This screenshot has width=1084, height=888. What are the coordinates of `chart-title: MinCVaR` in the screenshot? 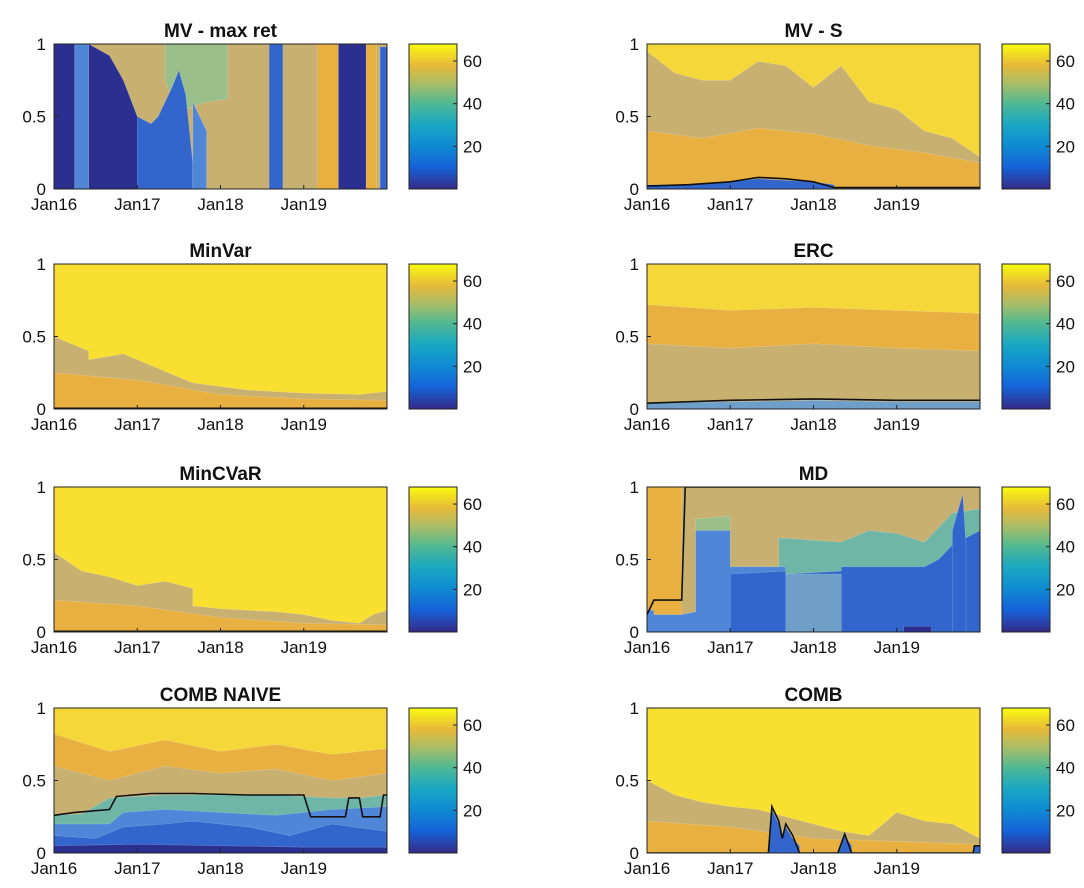 It's located at (220, 474).